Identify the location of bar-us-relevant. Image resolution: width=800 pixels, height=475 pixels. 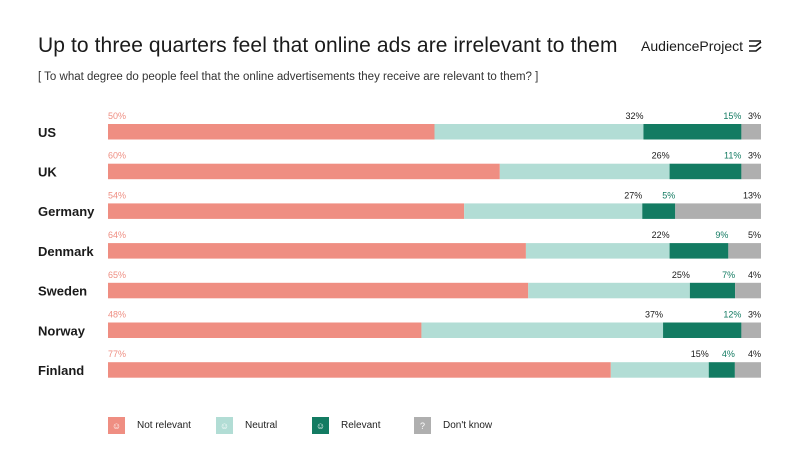
(692, 132).